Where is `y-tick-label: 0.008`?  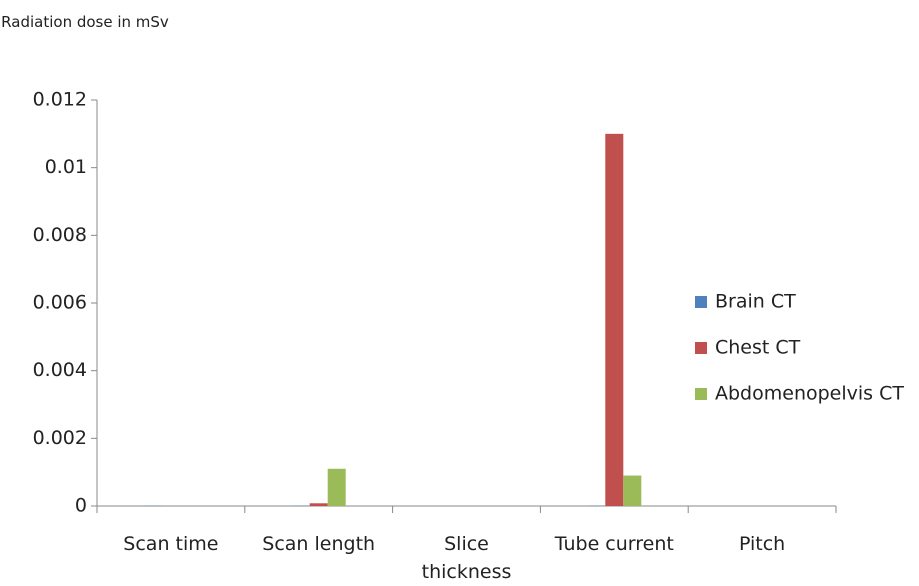 y-tick-label: 0.008 is located at coordinates (60, 235).